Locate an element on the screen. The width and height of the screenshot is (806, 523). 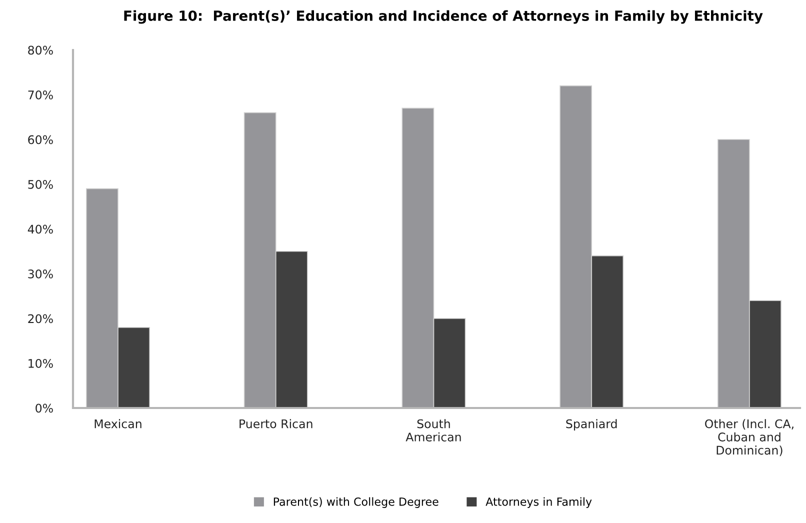
y-tick-label: 50% is located at coordinates (40, 184).